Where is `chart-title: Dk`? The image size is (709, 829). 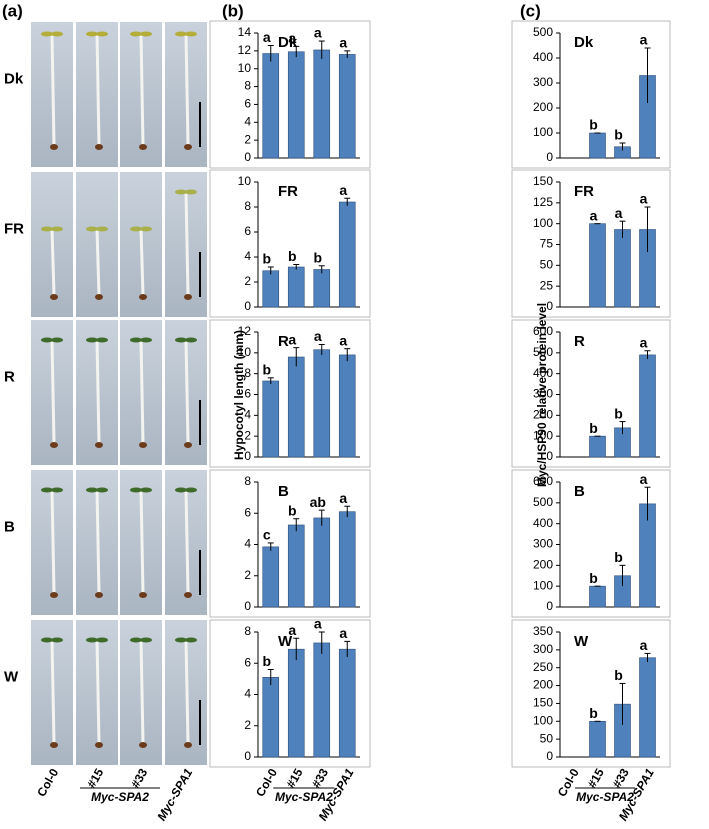 chart-title: Dk is located at coordinates (584, 42).